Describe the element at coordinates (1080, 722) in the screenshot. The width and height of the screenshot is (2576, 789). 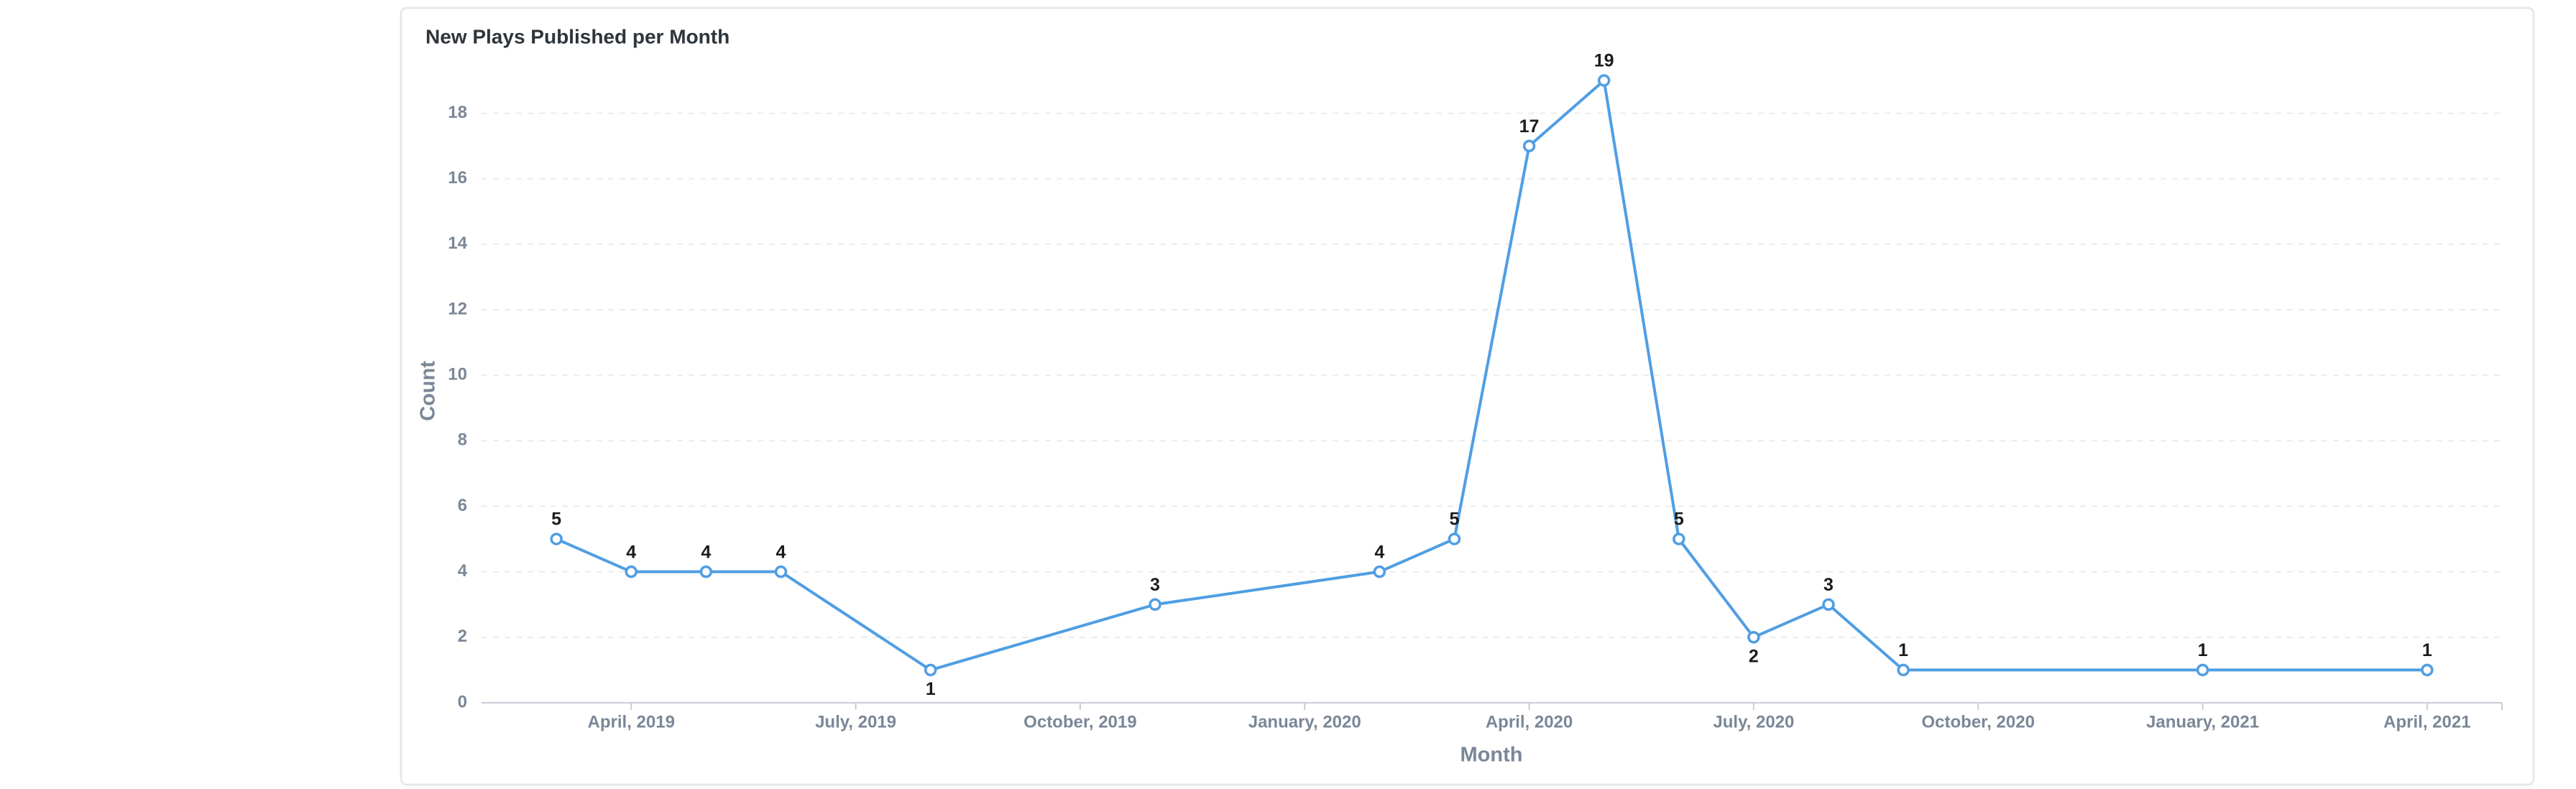
I see `x-tick-label: October, 2019` at that location.